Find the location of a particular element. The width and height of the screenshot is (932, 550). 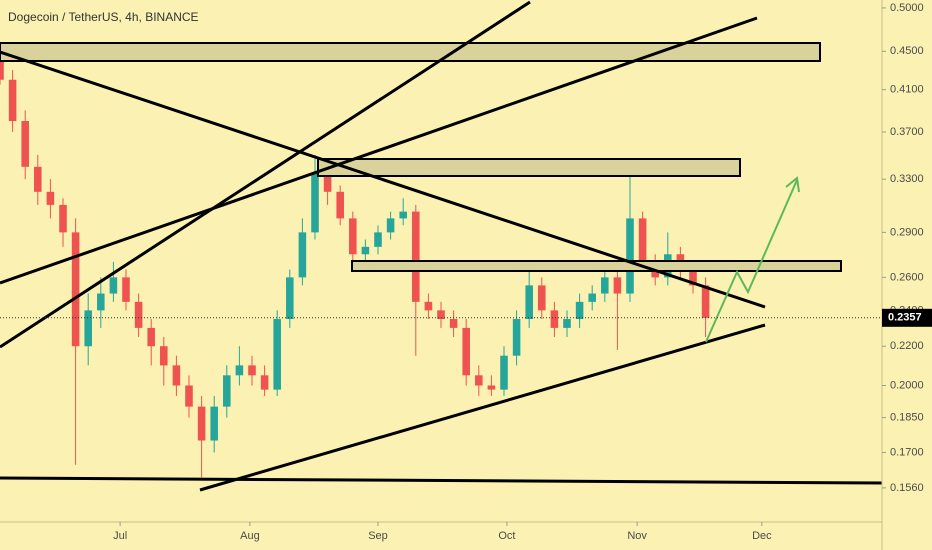

x-tick-label: Oct is located at coordinates (506, 536).